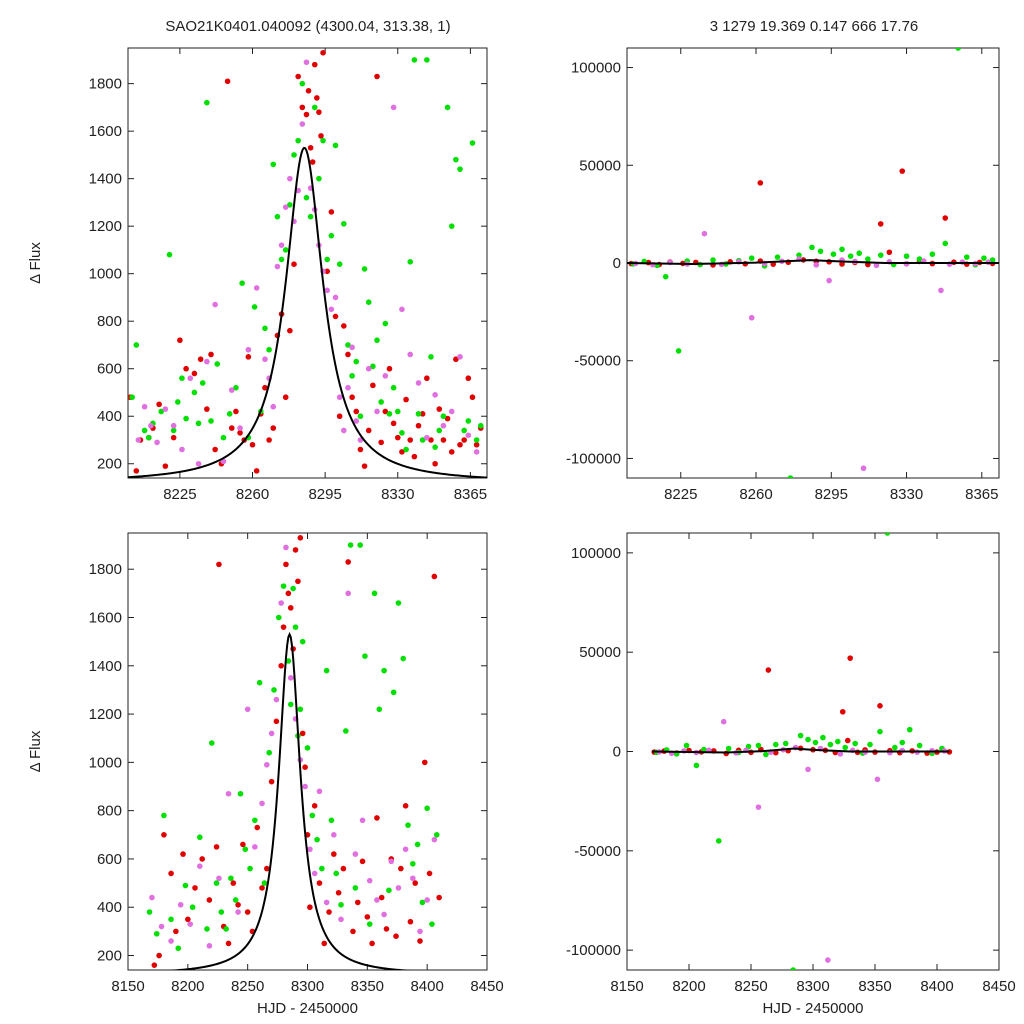 This screenshot has height=1024, width=1024. Describe the element at coordinates (252, 494) in the screenshot. I see `x-tick-label: 8260` at that location.